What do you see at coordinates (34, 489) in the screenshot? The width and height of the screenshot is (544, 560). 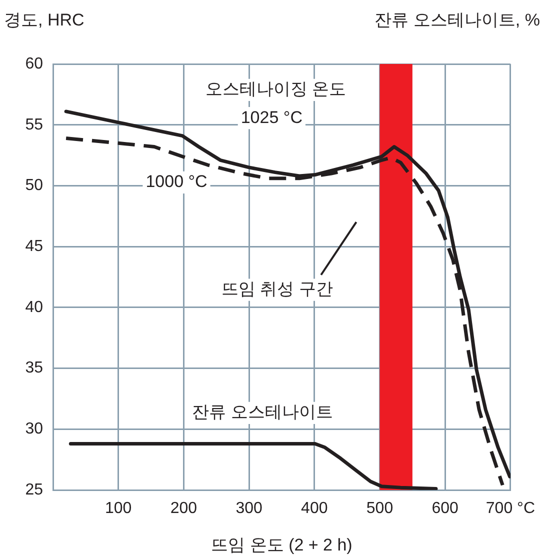 I see `y-tick-label: 25` at bounding box center [34, 489].